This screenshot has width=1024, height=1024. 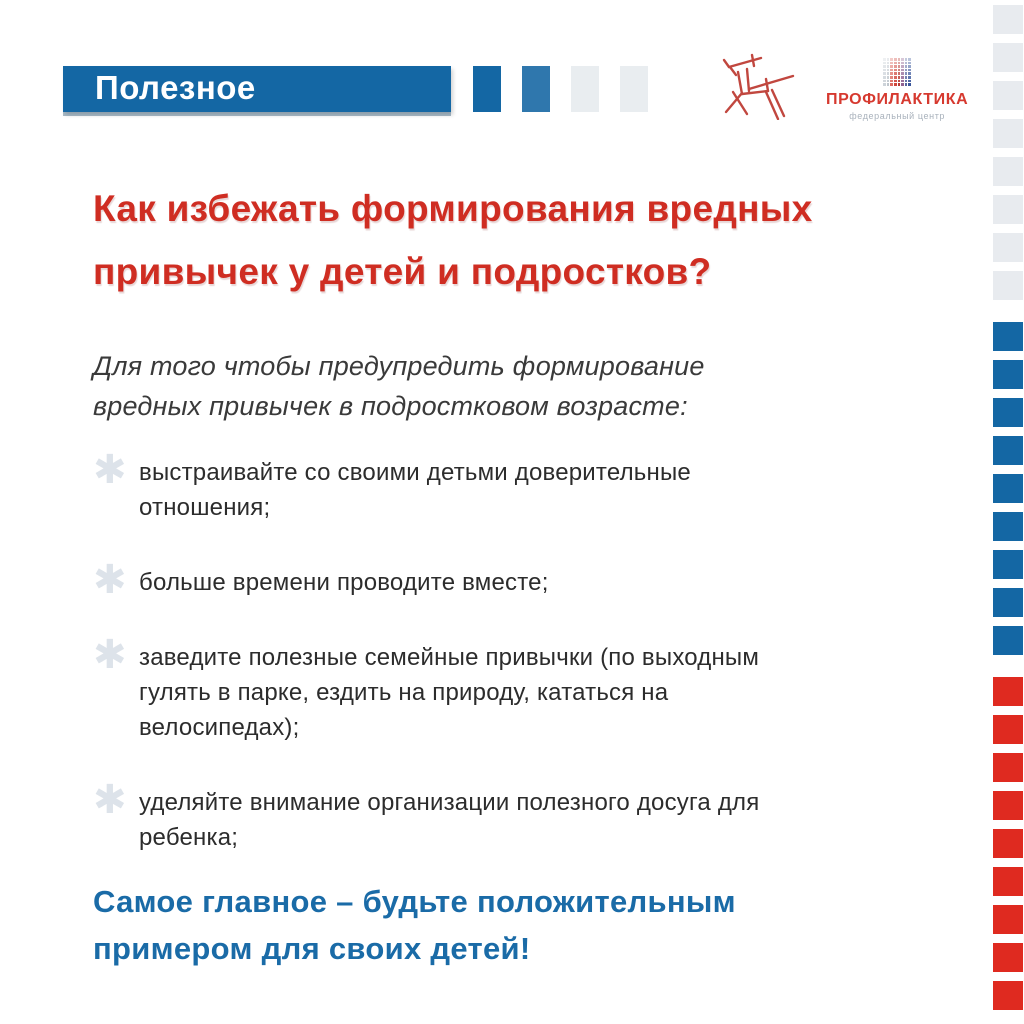 I want to click on right-rail, so click(x=1008, y=507).